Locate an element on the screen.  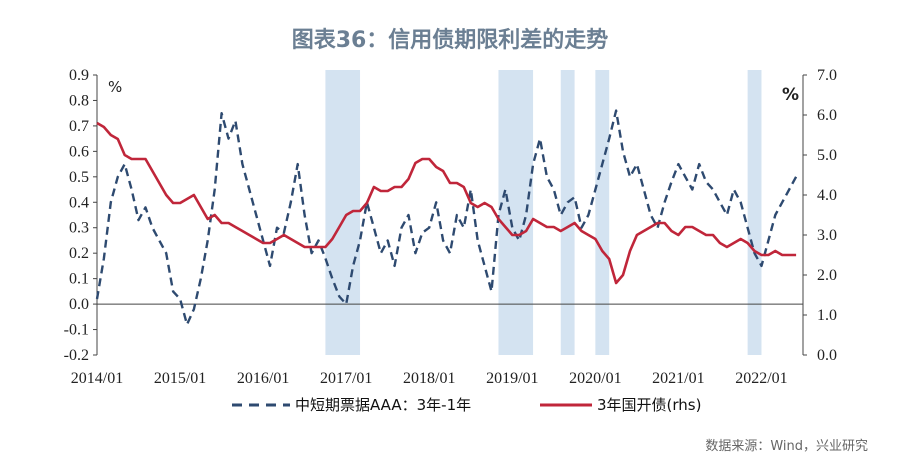
x-tick-label-2: 2016/01 is located at coordinates (263, 378).